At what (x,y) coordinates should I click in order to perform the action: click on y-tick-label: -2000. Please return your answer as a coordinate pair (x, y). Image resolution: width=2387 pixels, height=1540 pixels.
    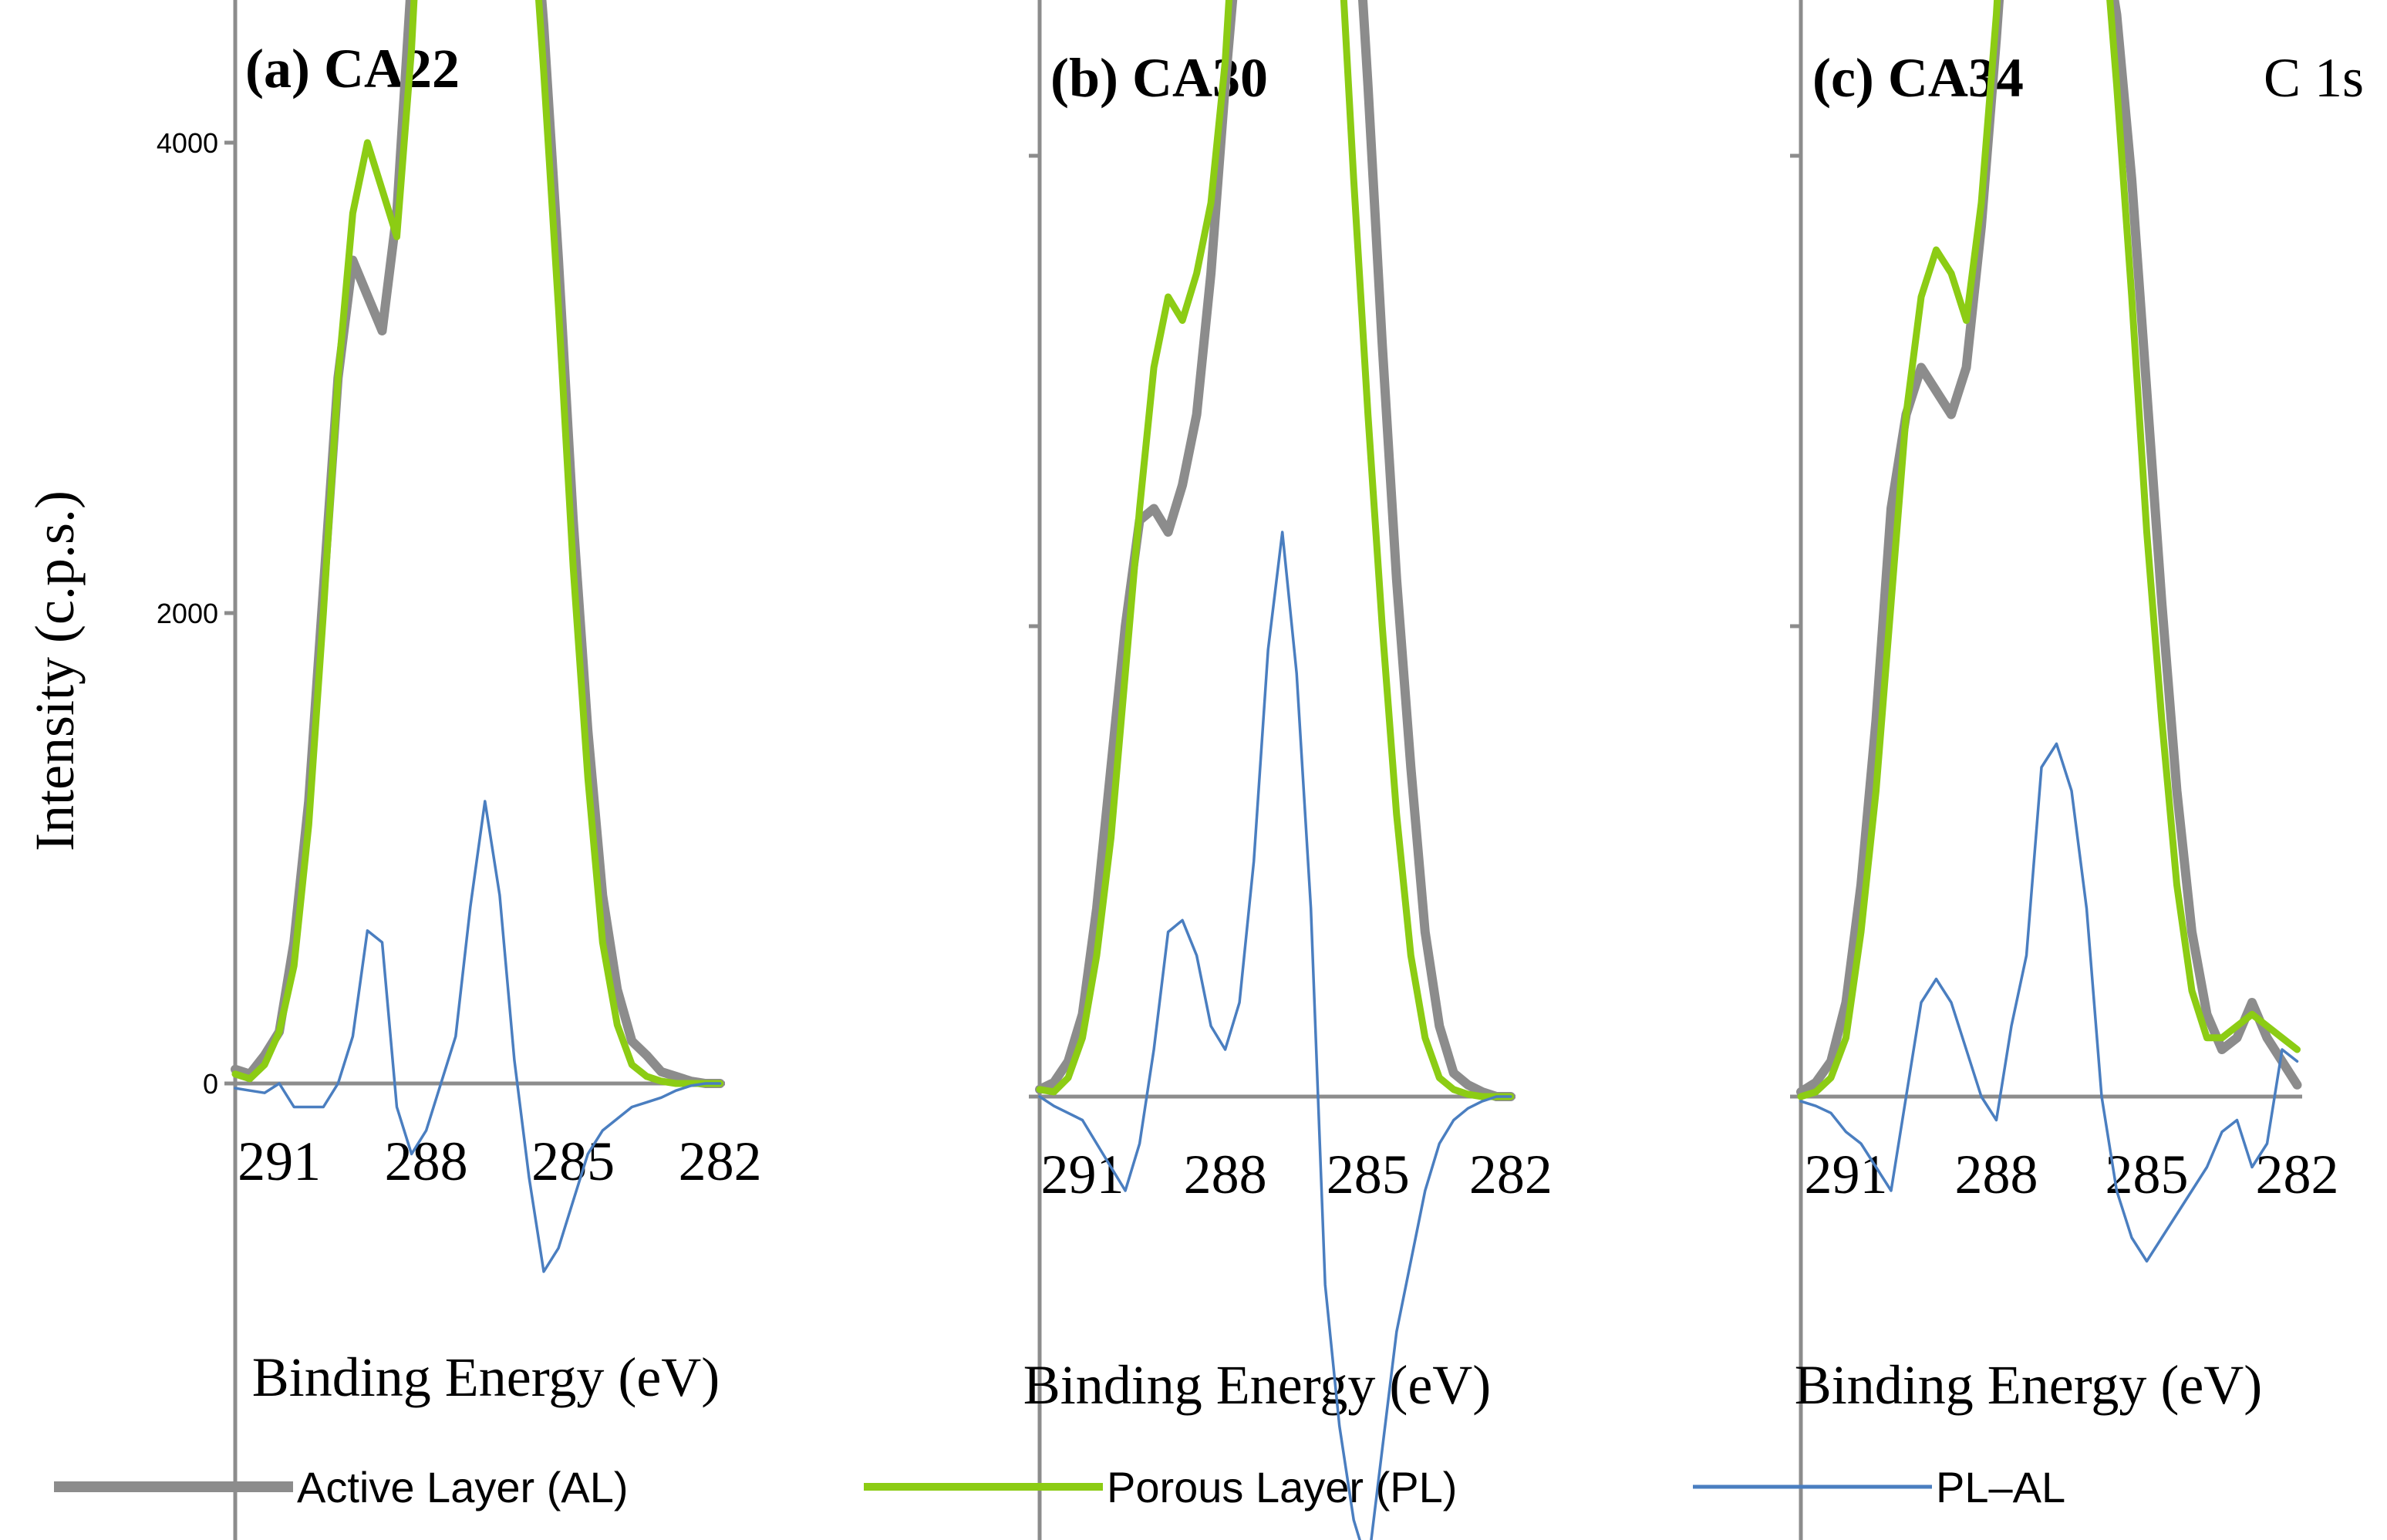
    Looking at the image, I should click on (182, 1539).